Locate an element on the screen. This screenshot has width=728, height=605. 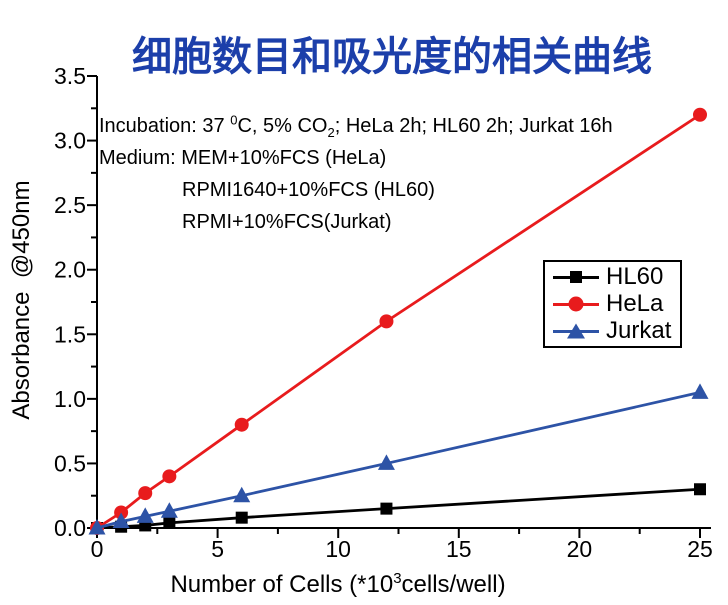
legend-label-hela: HeLa is located at coordinates (635, 303).